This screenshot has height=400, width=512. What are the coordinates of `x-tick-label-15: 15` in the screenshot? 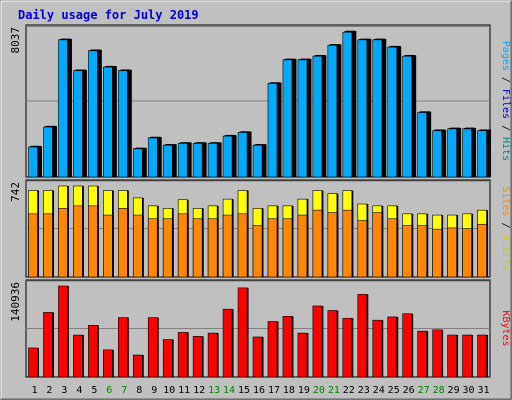 It's located at (244, 390).